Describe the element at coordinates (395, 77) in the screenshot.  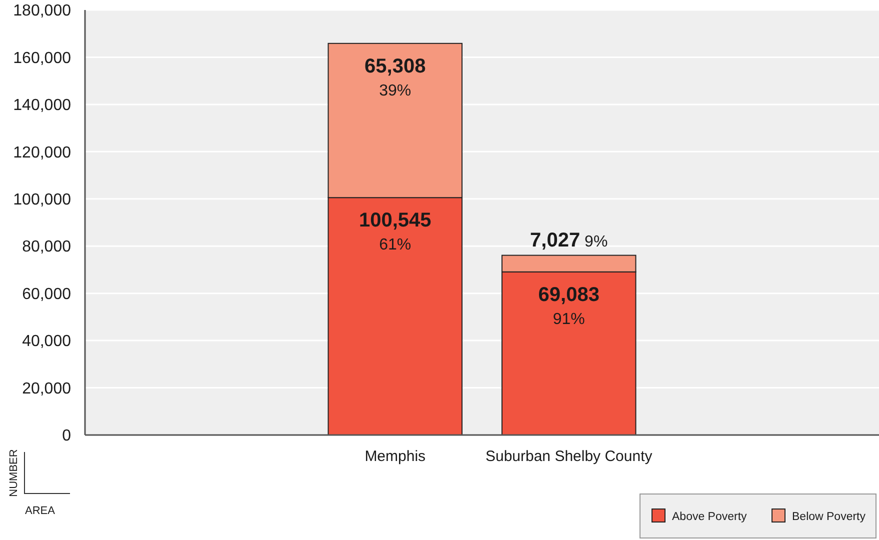
I see `data-label: 65,308 39%` at that location.